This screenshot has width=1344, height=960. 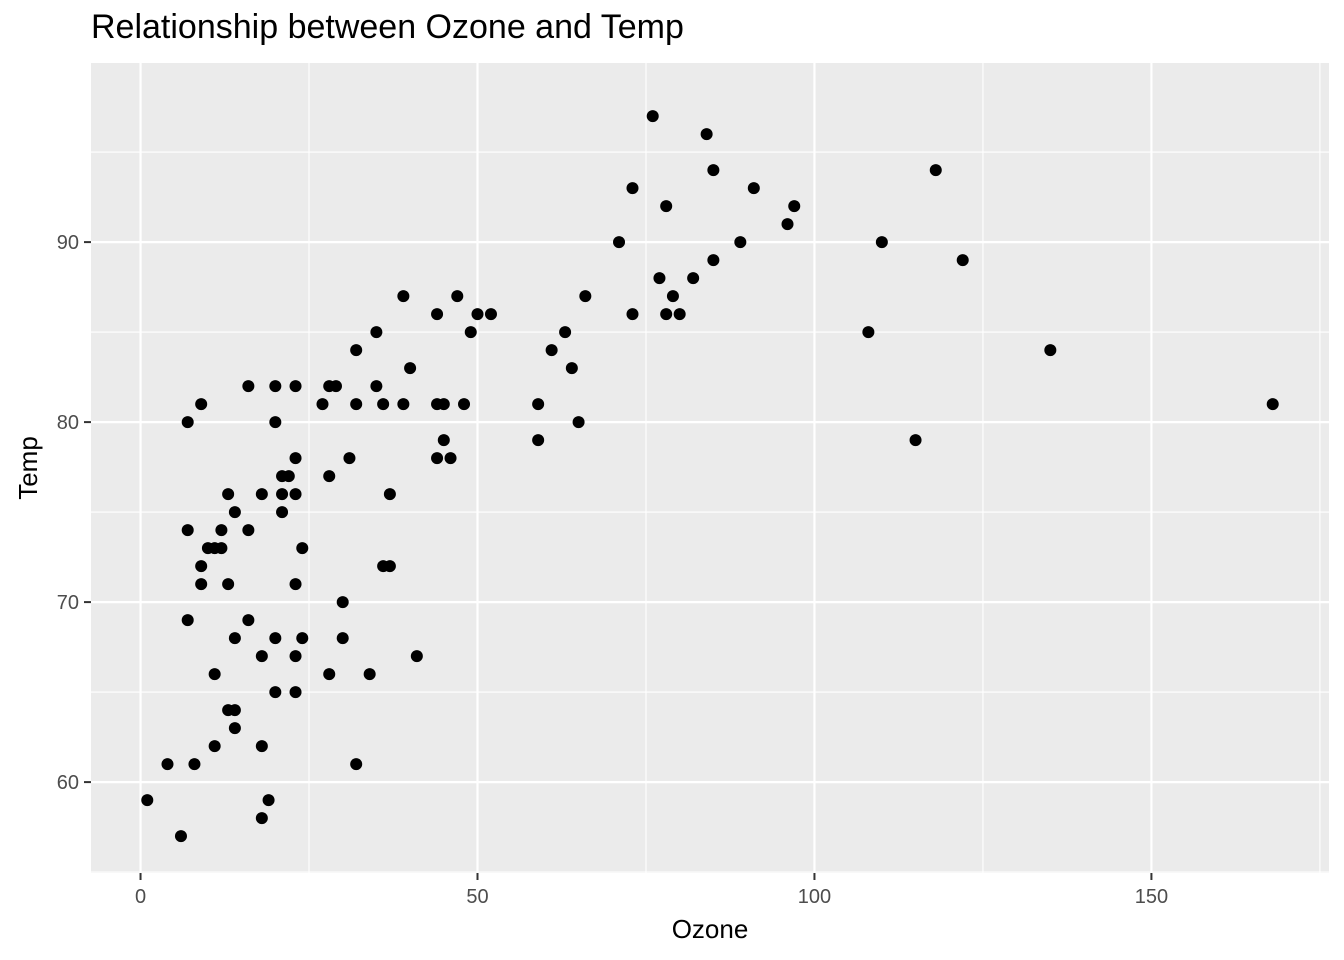 I want to click on x-tick-label: 100, so click(x=814, y=897).